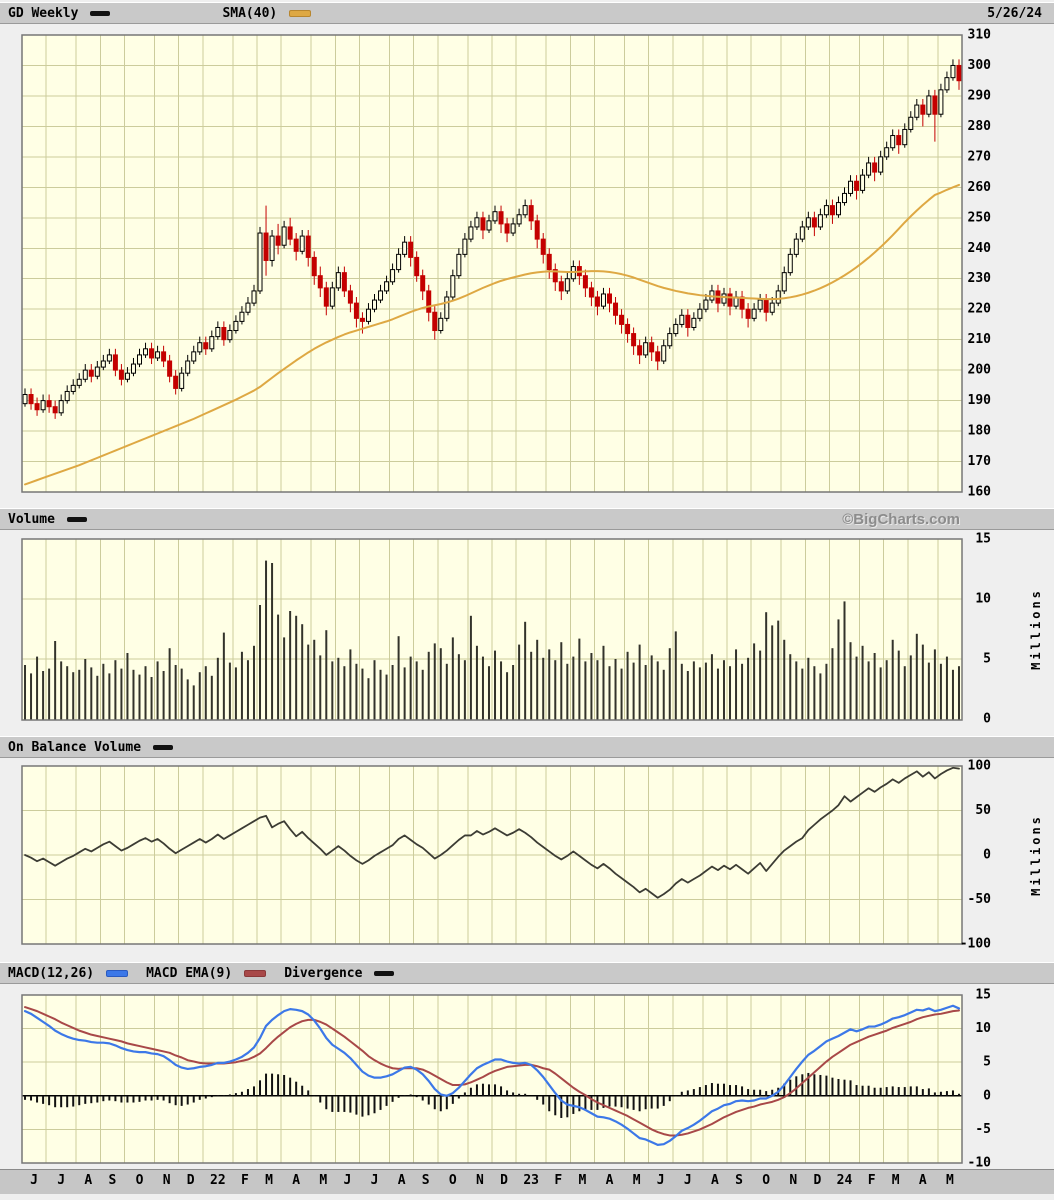 Image resolution: width=1054 pixels, height=1200 pixels. Describe the element at coordinates (980, 35) in the screenshot. I see `svg-text: 310` at that location.